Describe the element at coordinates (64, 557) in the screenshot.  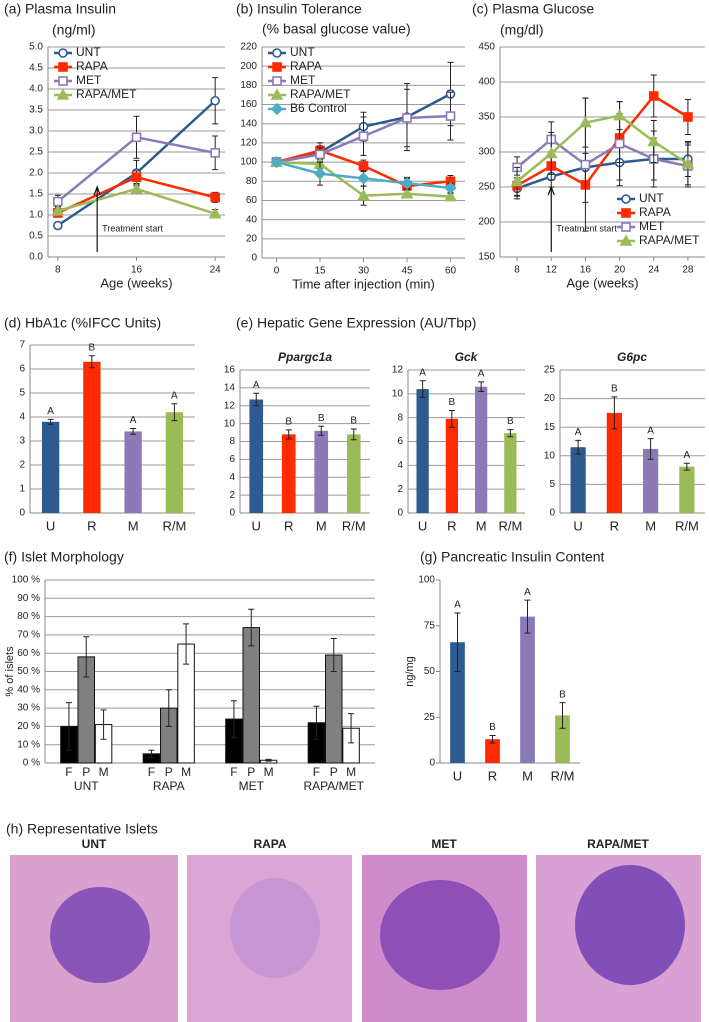
I see `chart-title: (f) Islet Morphology` at that location.